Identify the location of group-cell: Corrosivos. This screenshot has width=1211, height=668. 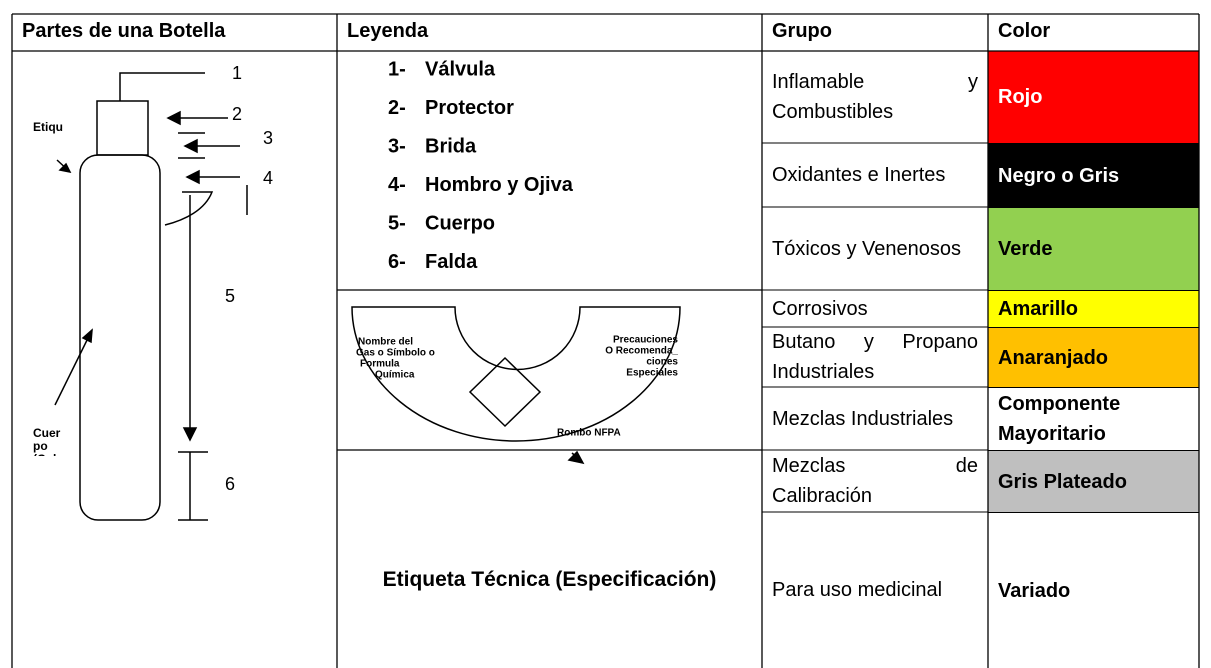
(820, 308).